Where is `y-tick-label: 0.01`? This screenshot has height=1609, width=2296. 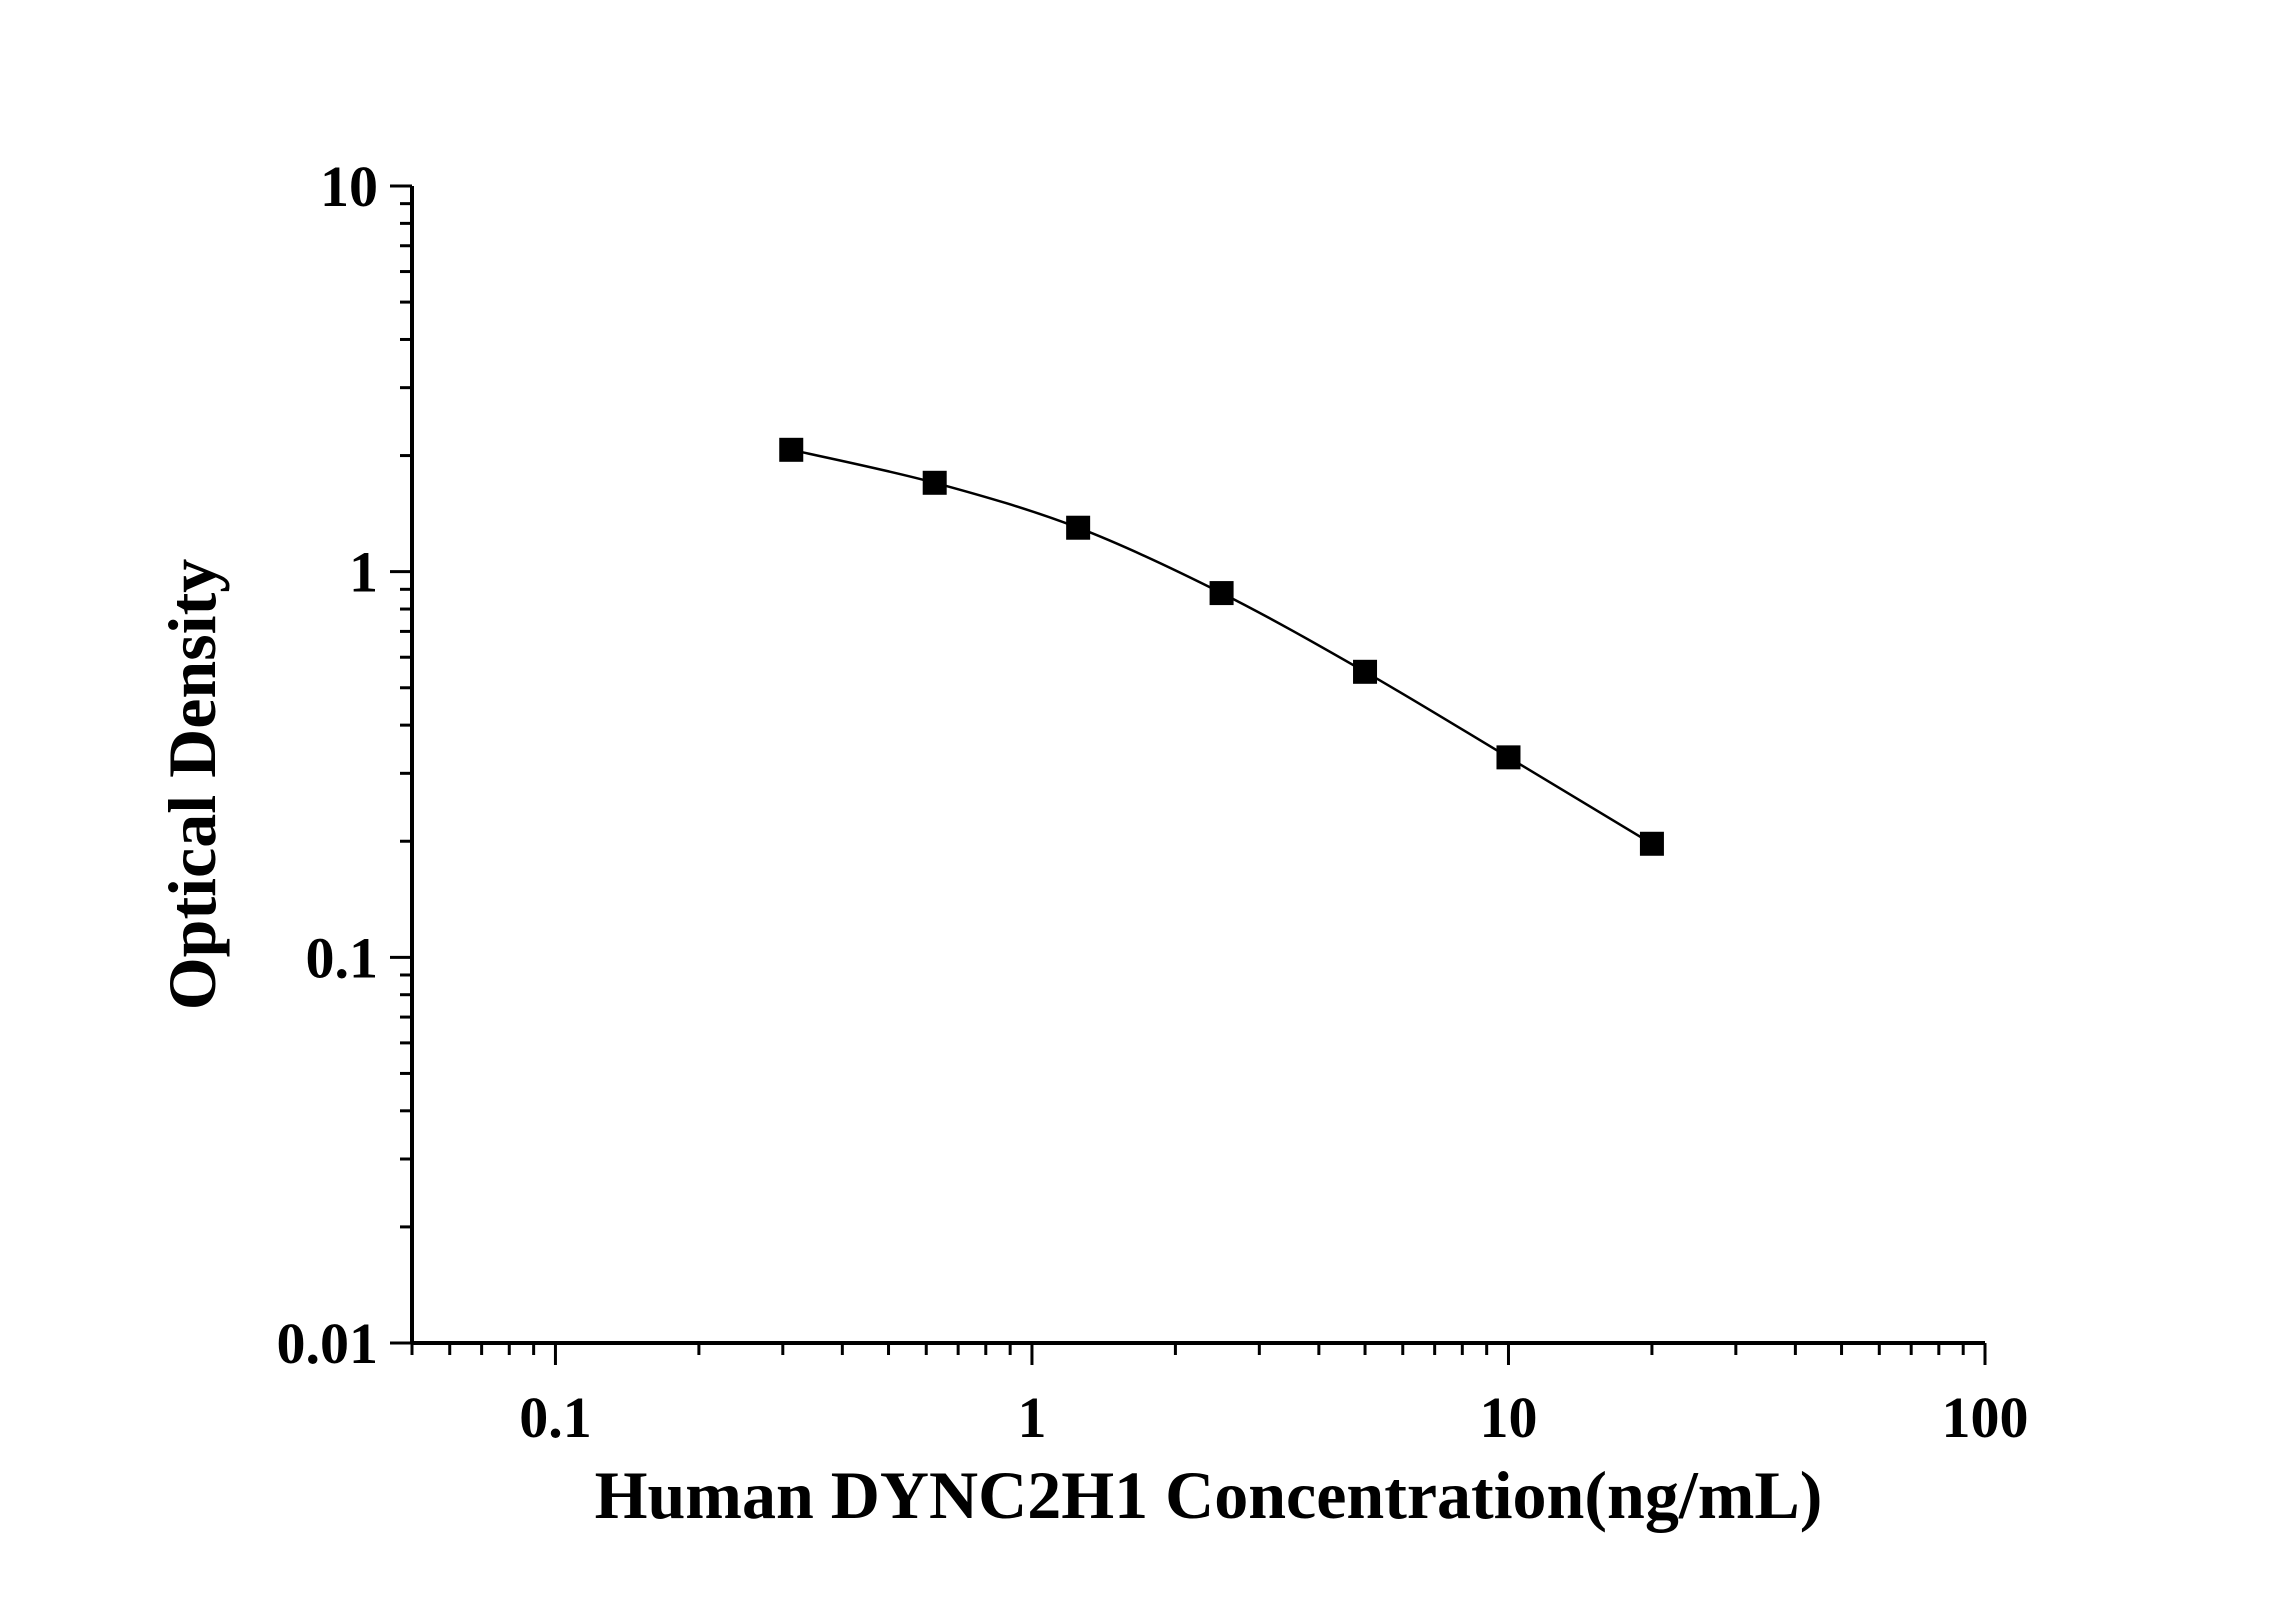 y-tick-label: 0.01 is located at coordinates (328, 1343).